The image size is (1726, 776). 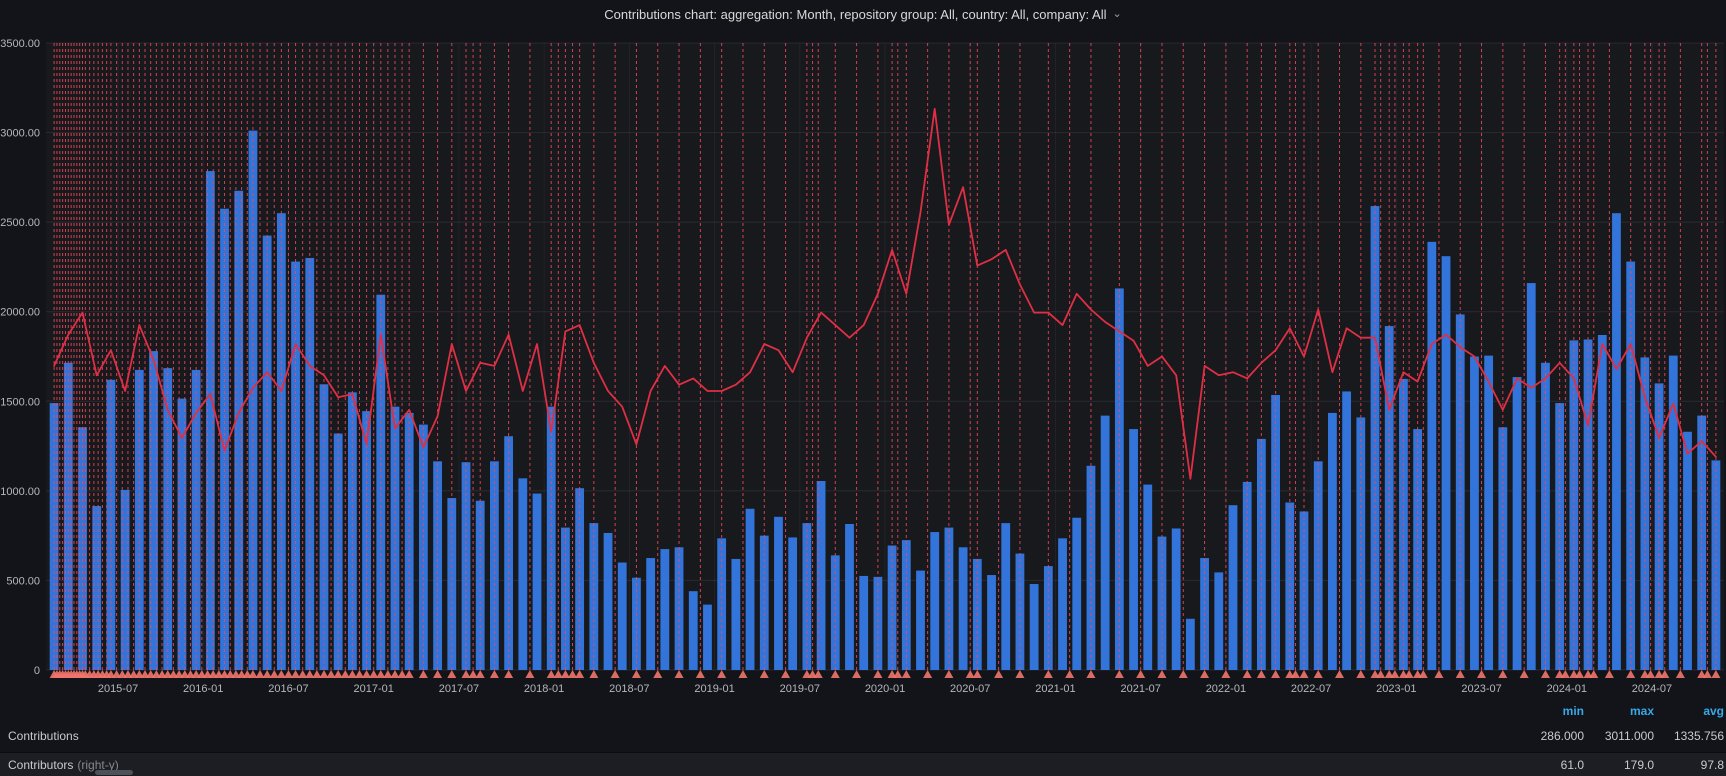 What do you see at coordinates (43, 735) in the screenshot?
I see `series-name-contributions: Contributions` at bounding box center [43, 735].